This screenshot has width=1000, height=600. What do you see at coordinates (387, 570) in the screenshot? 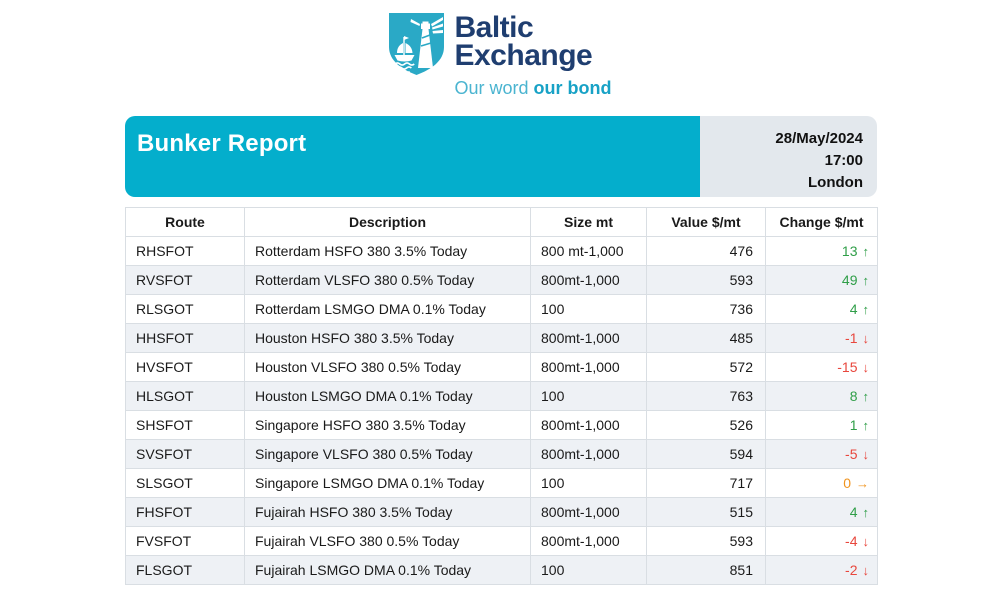
I see `description-cell: Fujairah LSMGO DMA 0.1% Today` at bounding box center [387, 570].